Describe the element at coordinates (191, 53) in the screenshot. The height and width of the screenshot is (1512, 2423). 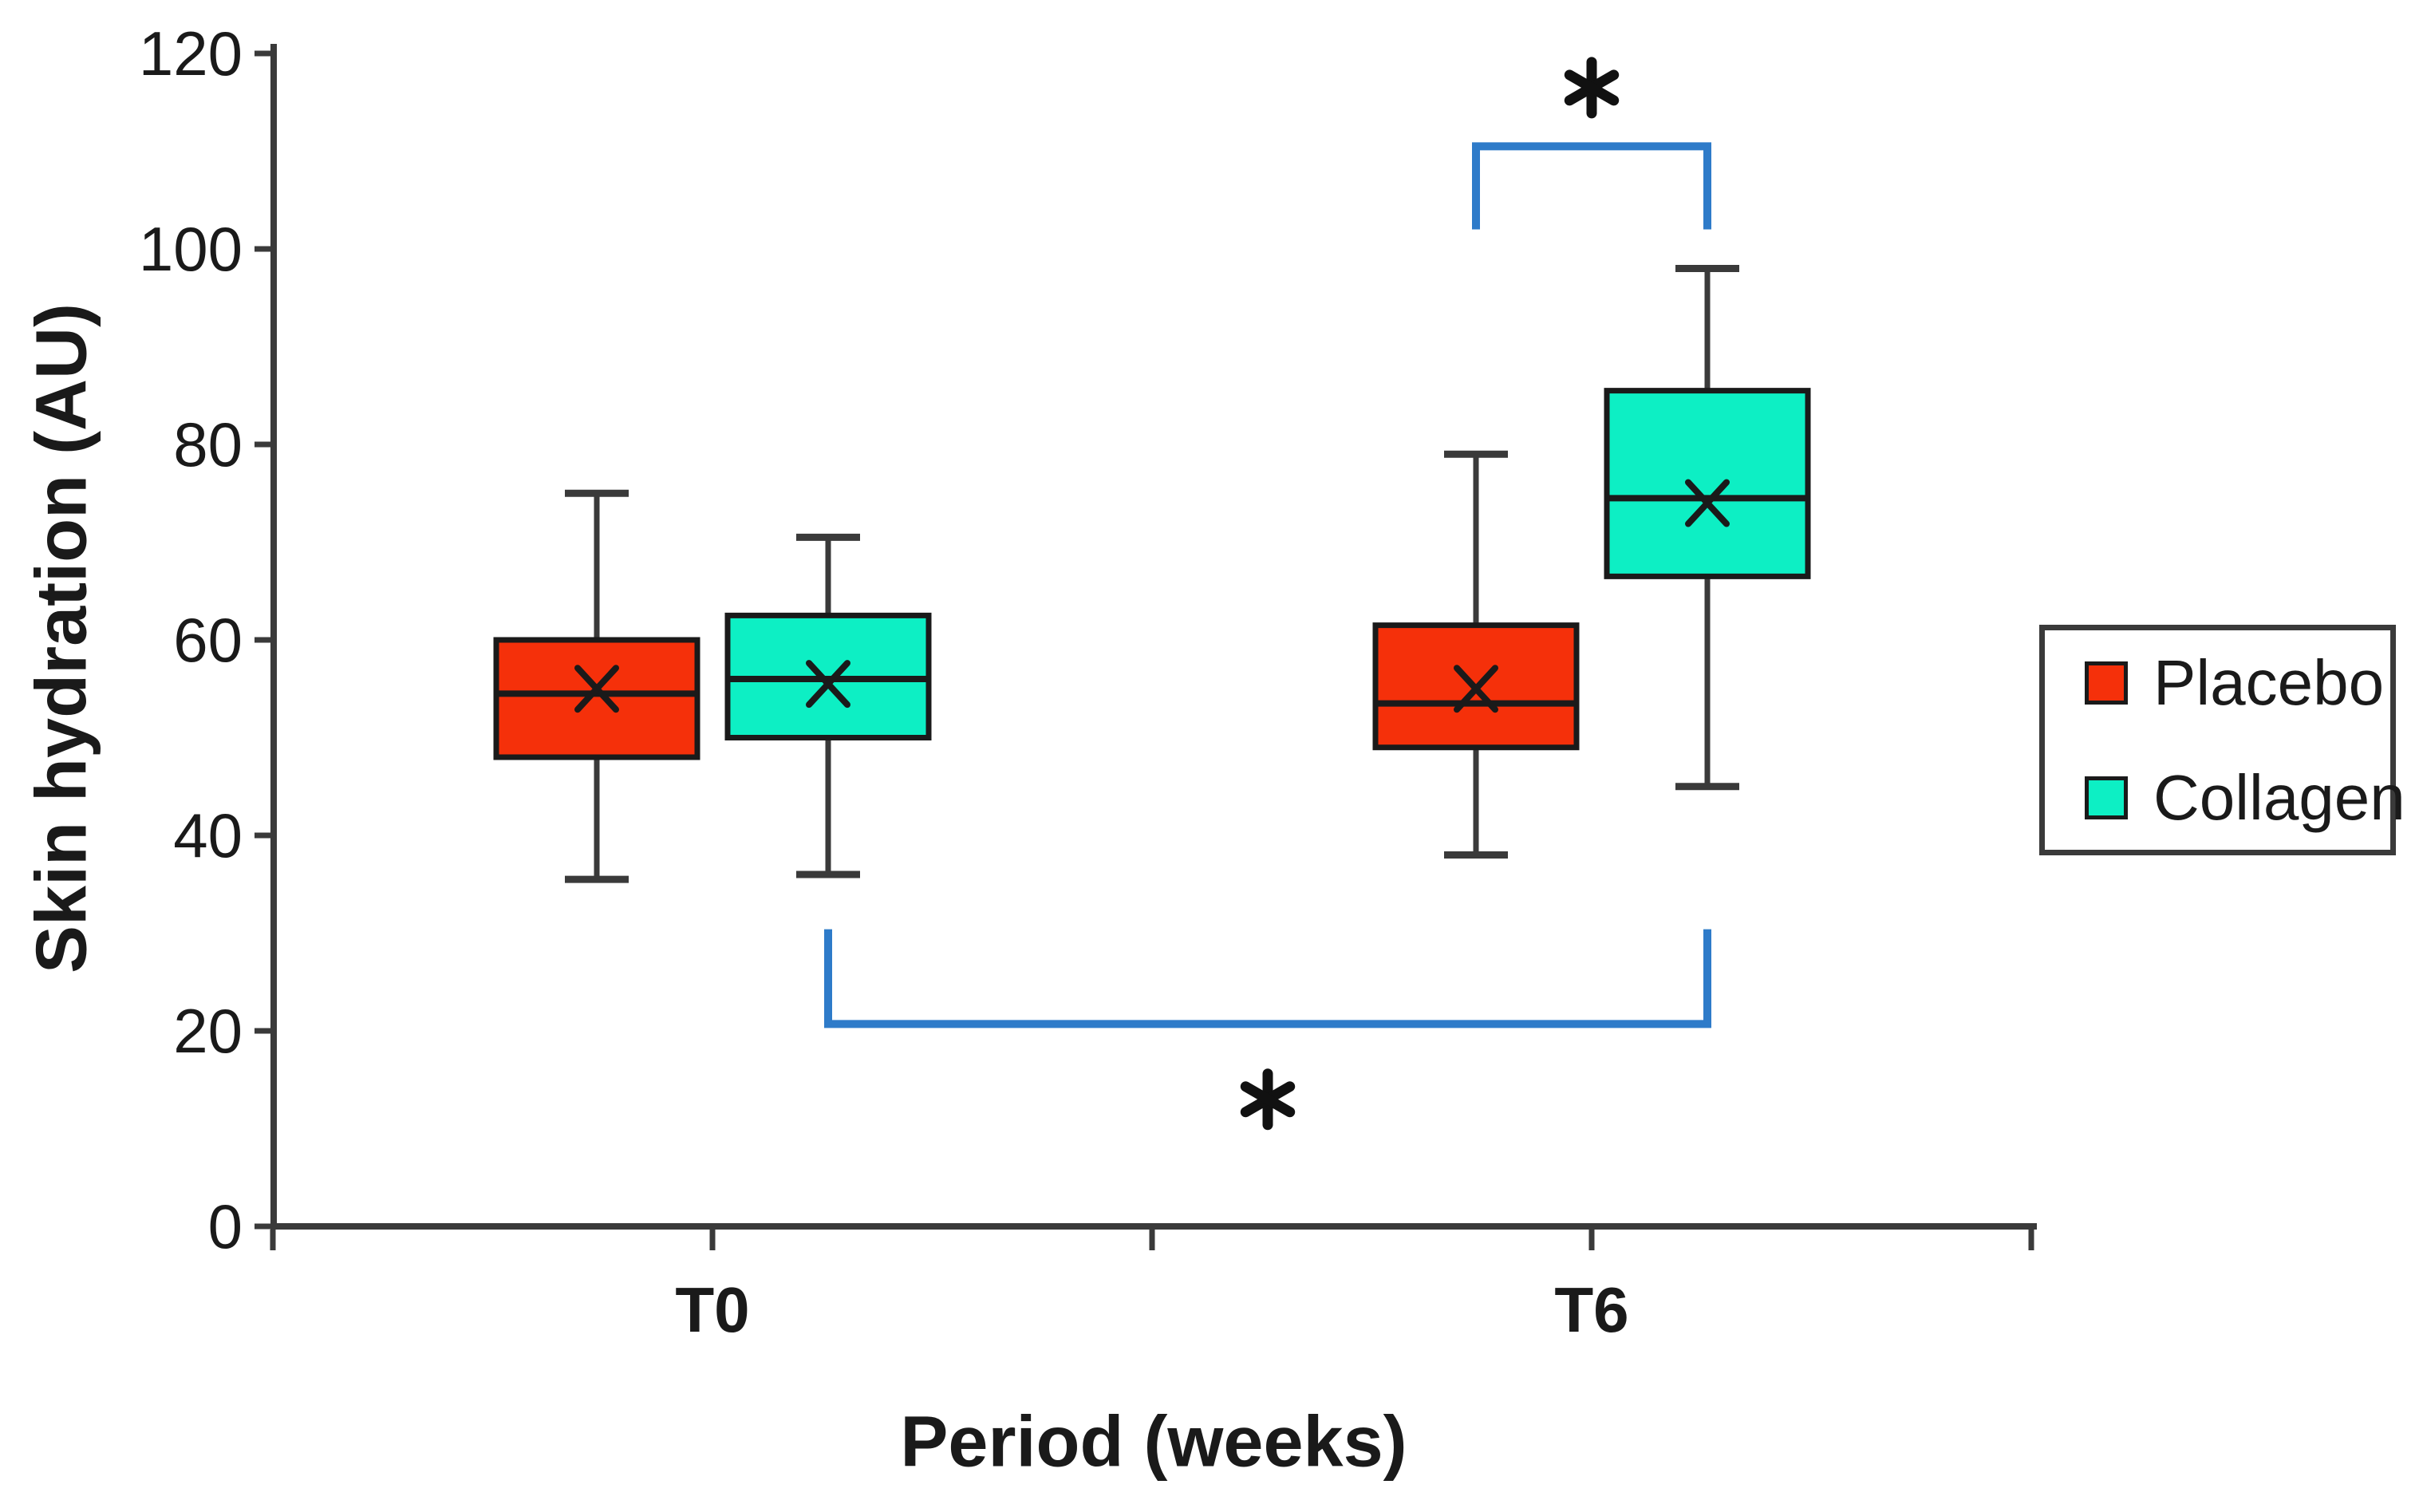
I see `y-tick-label: 120` at that location.